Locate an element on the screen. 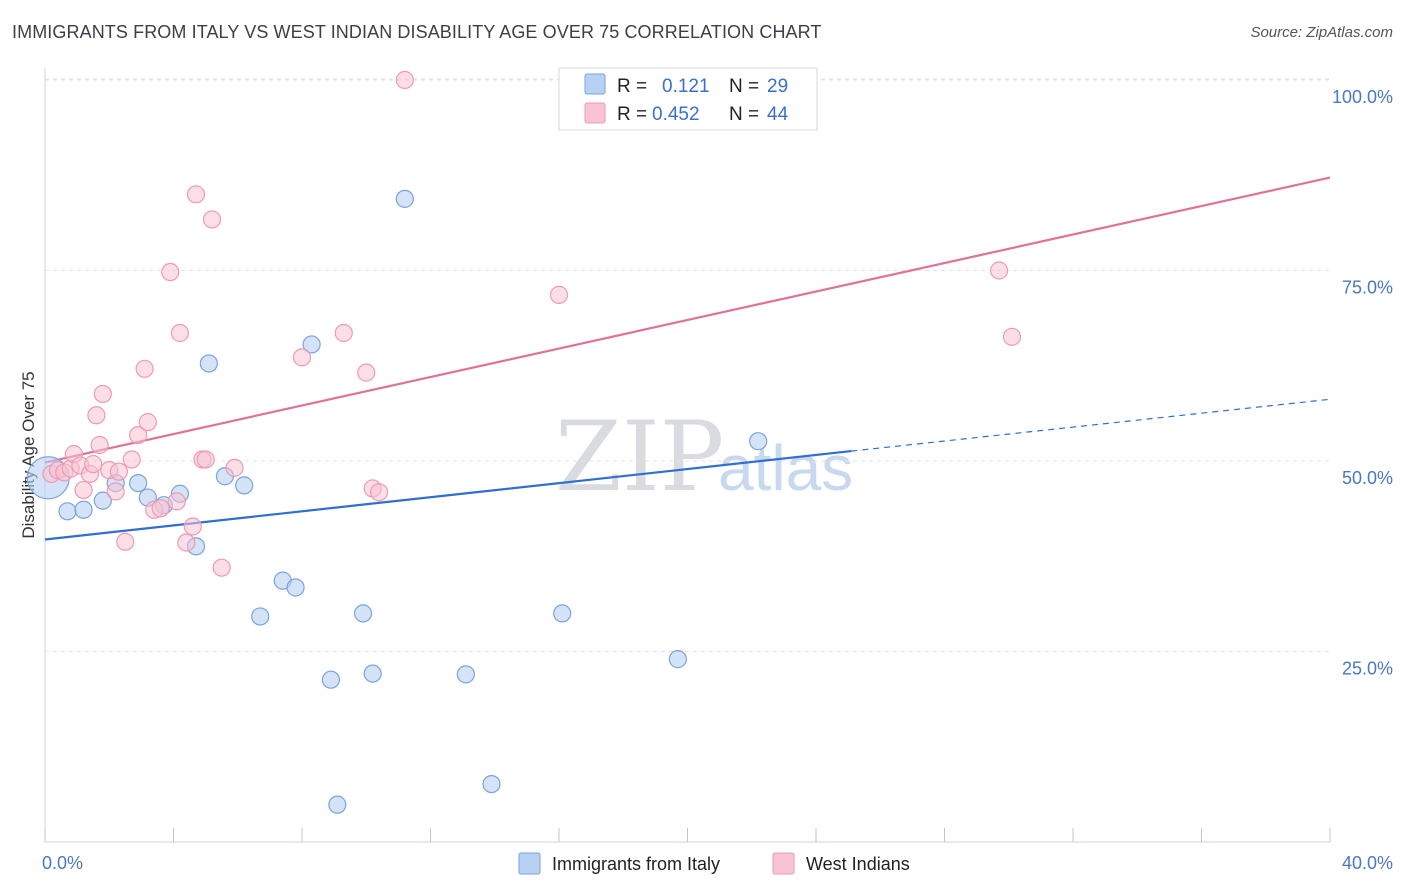 The width and height of the screenshot is (1406, 892). x-tick-label-1: 40.0% is located at coordinates (1367, 863).